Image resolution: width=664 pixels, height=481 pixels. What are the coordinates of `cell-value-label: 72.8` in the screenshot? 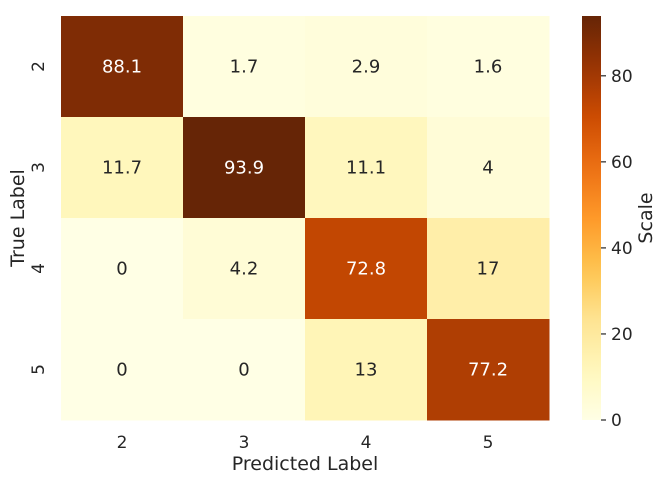 It's located at (366, 269).